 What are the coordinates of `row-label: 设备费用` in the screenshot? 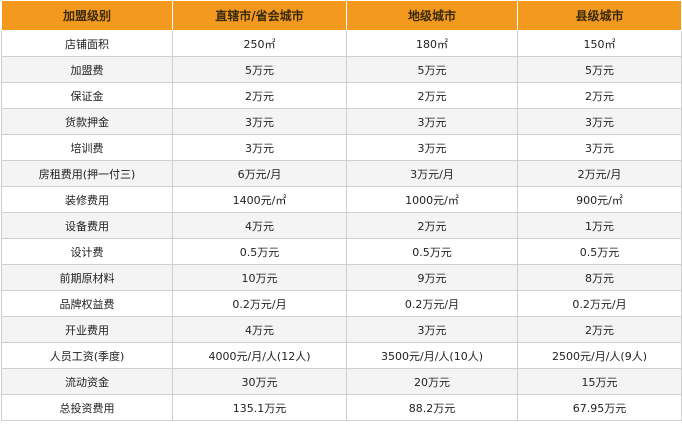 It's located at (87, 225).